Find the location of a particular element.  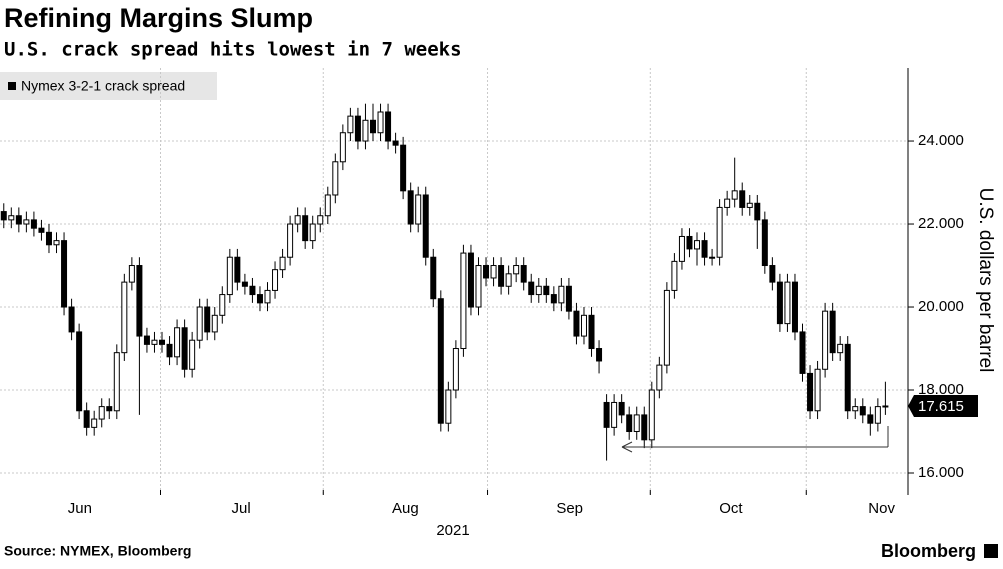

legend-box is located at coordinates (108, 86).